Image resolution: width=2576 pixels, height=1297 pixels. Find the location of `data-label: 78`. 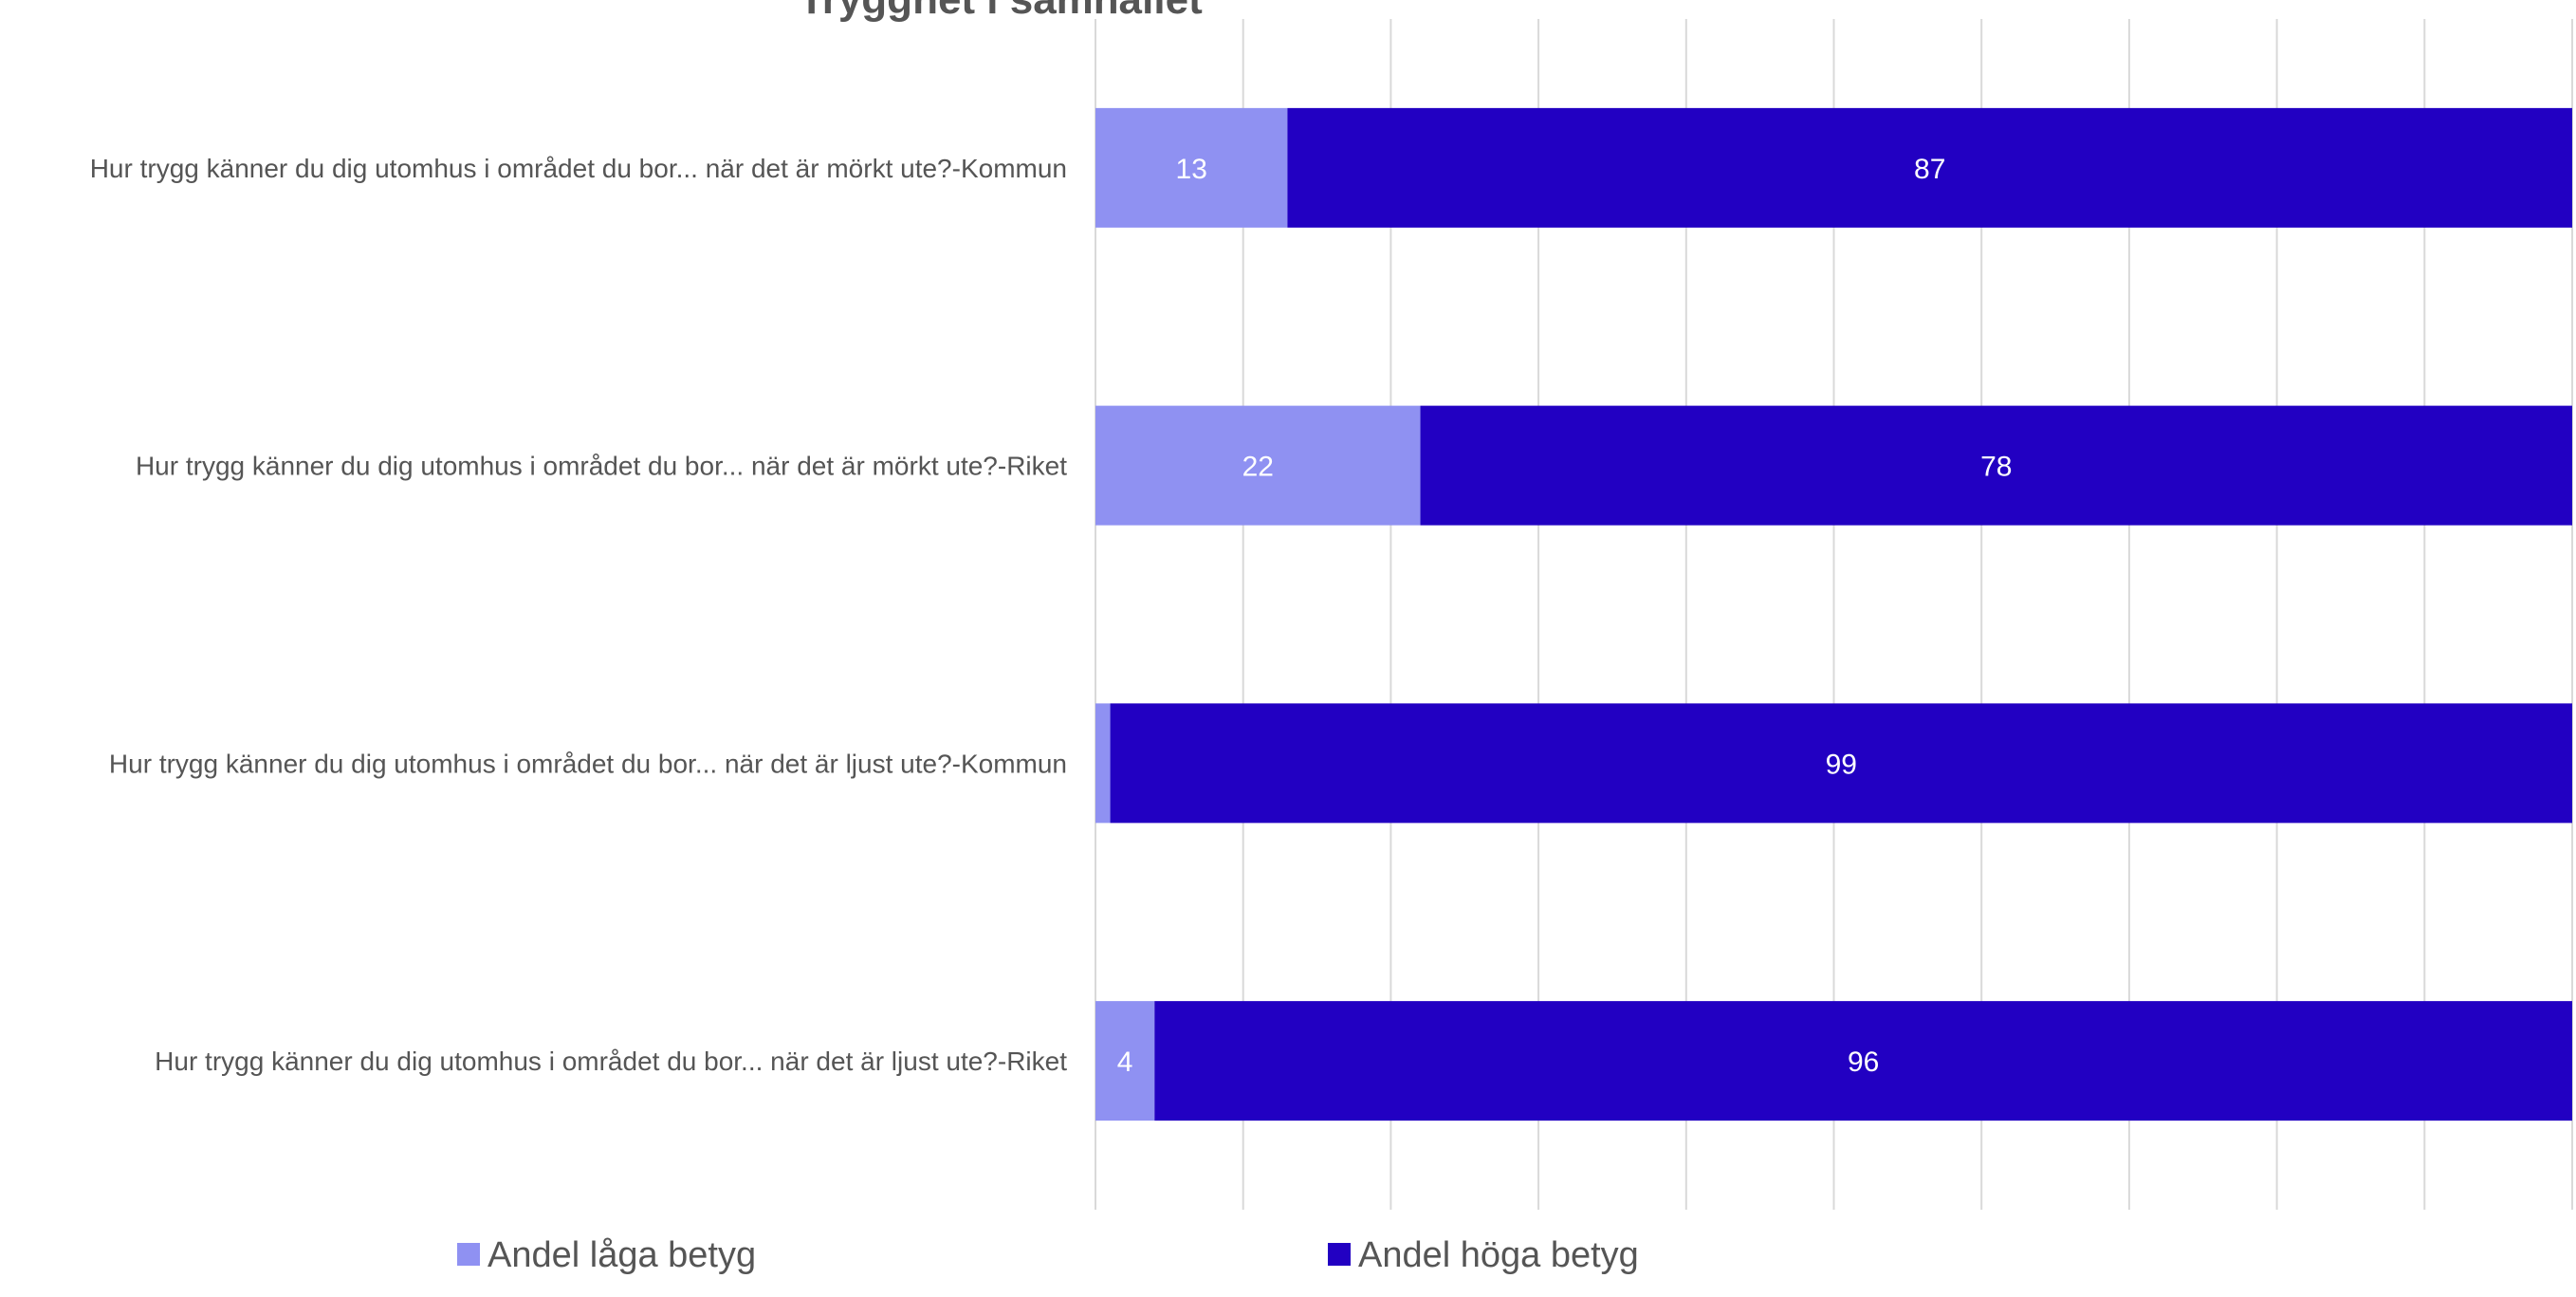

data-label: 78 is located at coordinates (1996, 468).